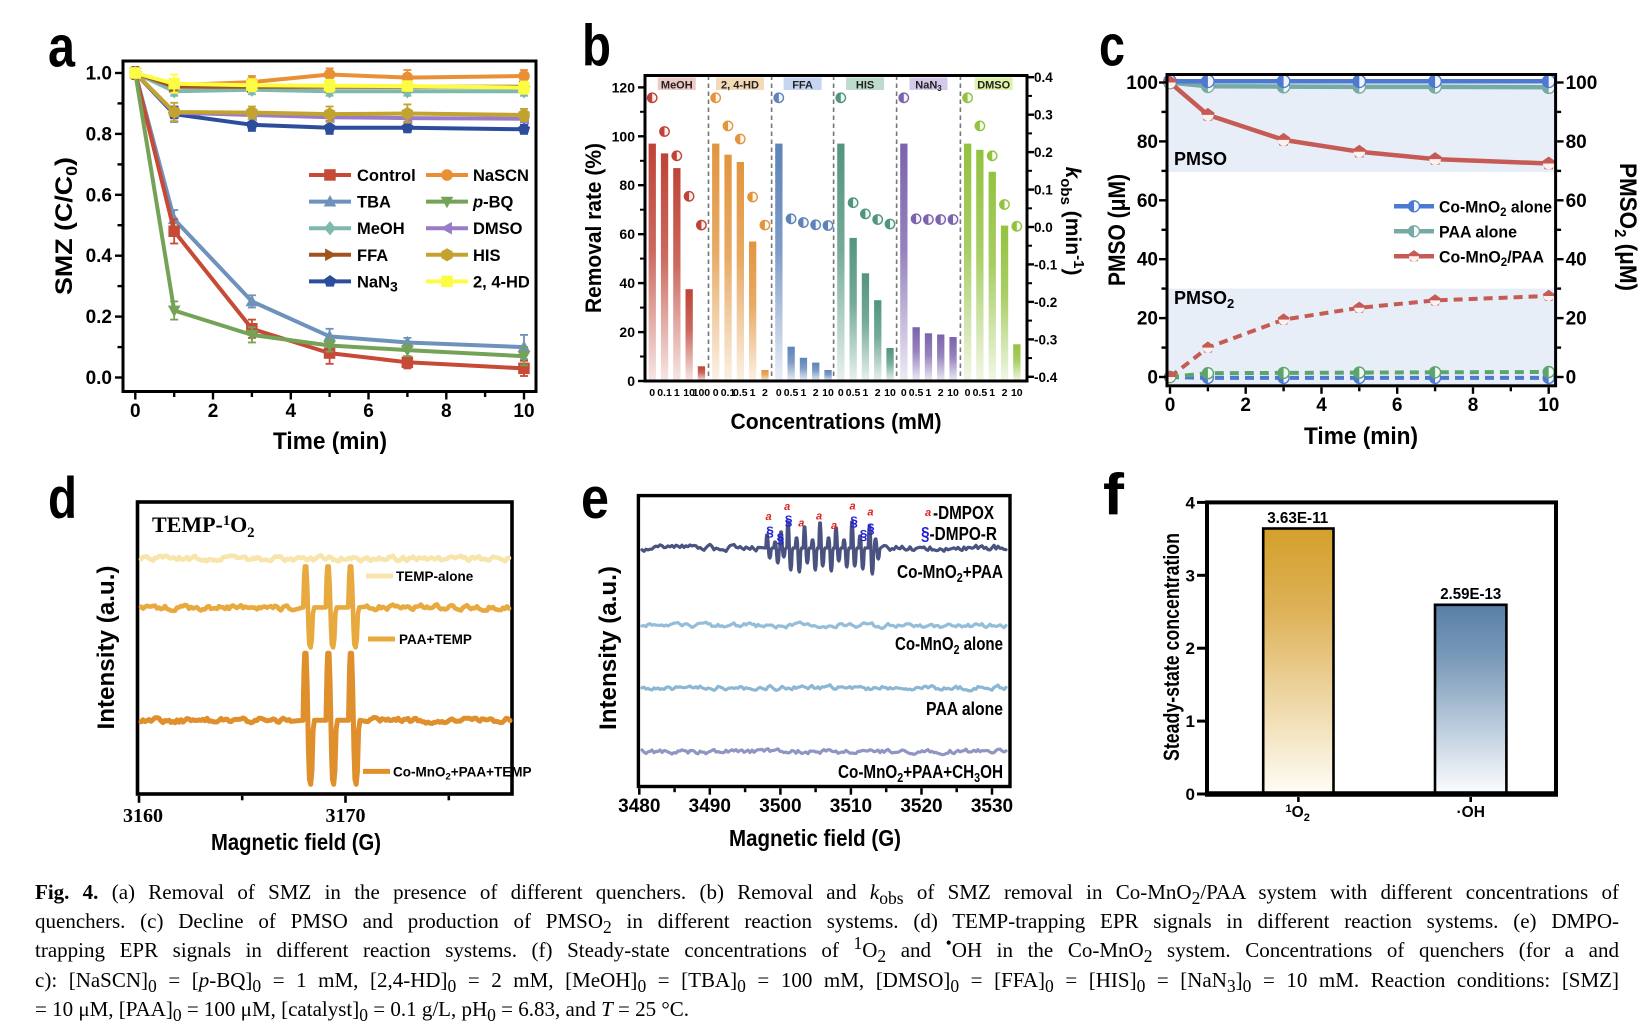 This screenshot has height=1030, width=1652. I want to click on svg-text: 3490, so click(710, 806).